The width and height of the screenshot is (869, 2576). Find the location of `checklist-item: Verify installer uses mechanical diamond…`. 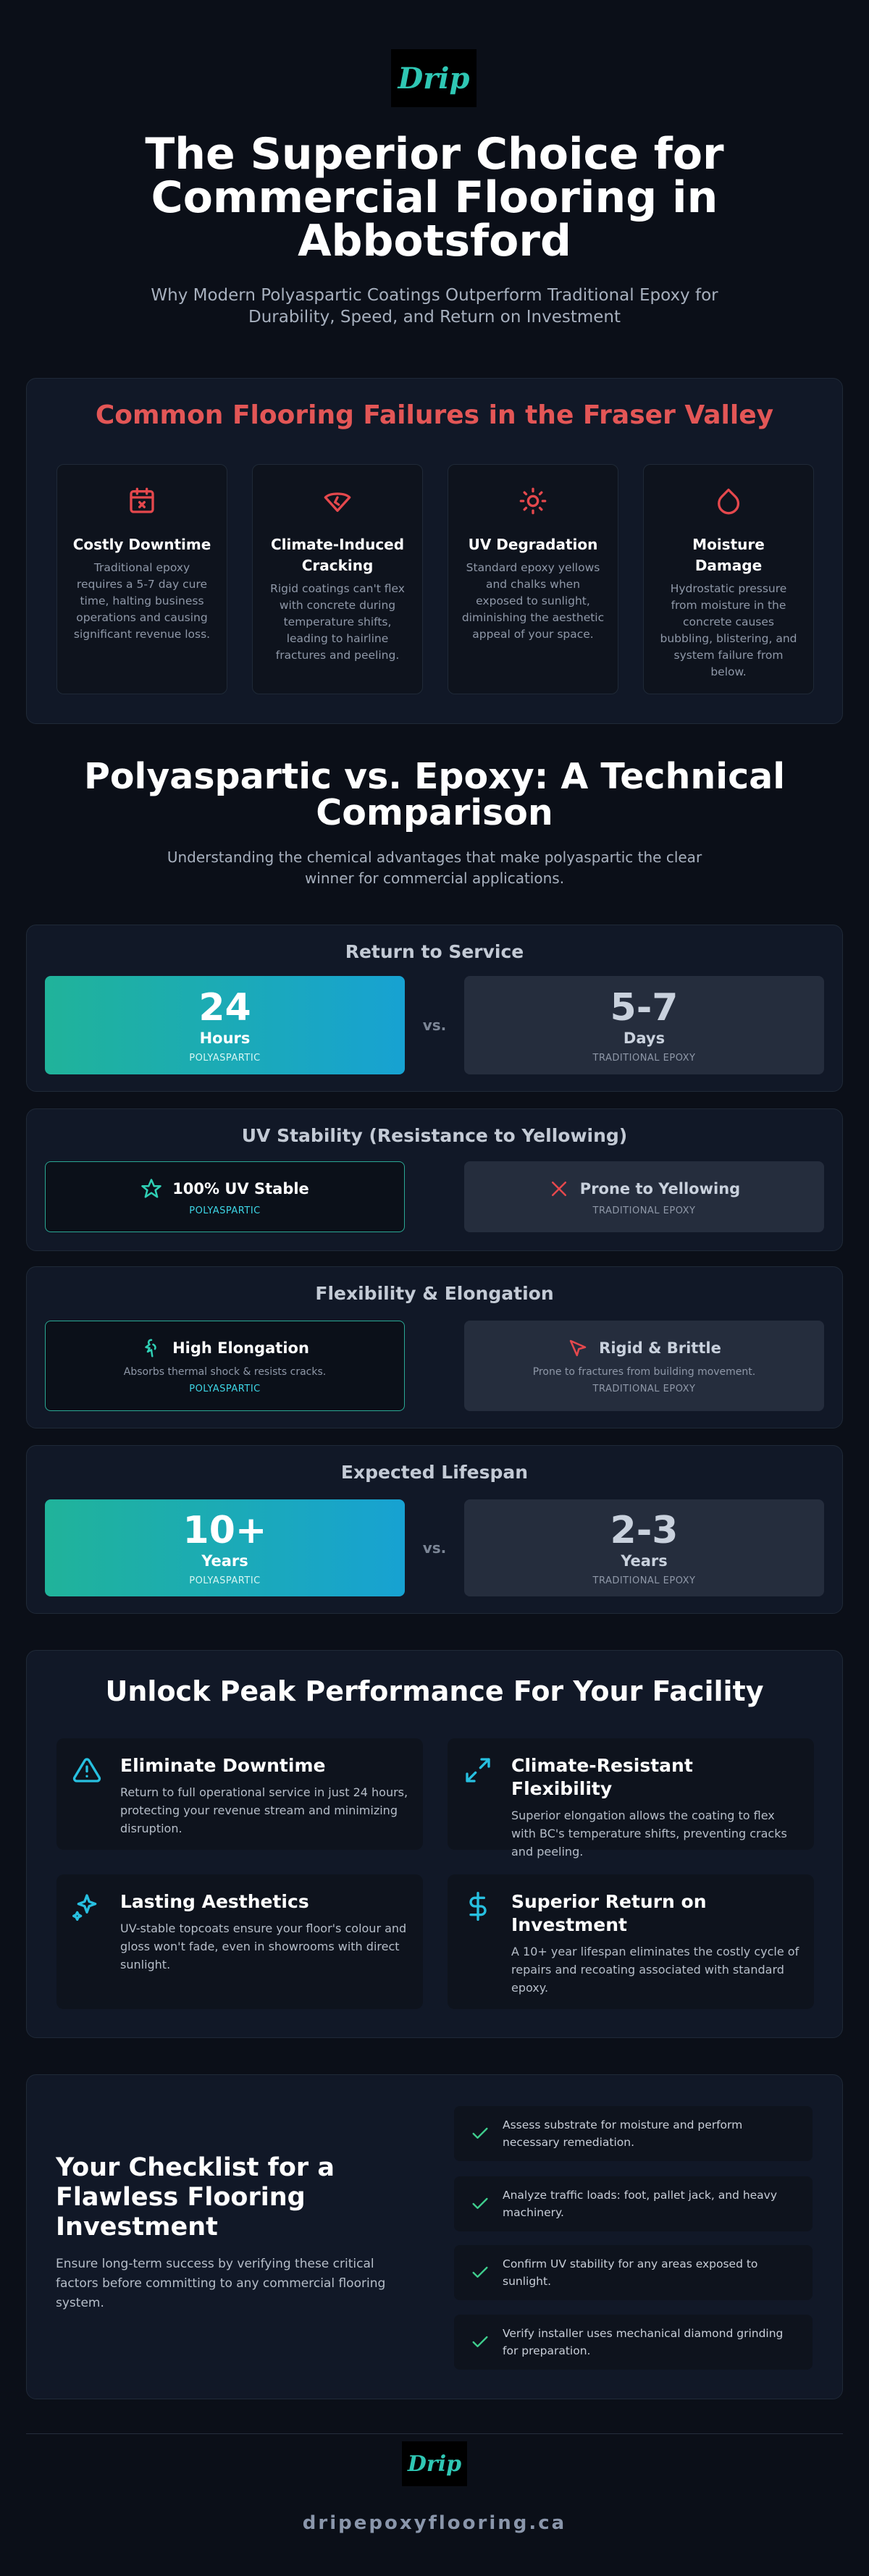

checklist-item: Verify installer uses mechanical diamond… is located at coordinates (633, 2342).